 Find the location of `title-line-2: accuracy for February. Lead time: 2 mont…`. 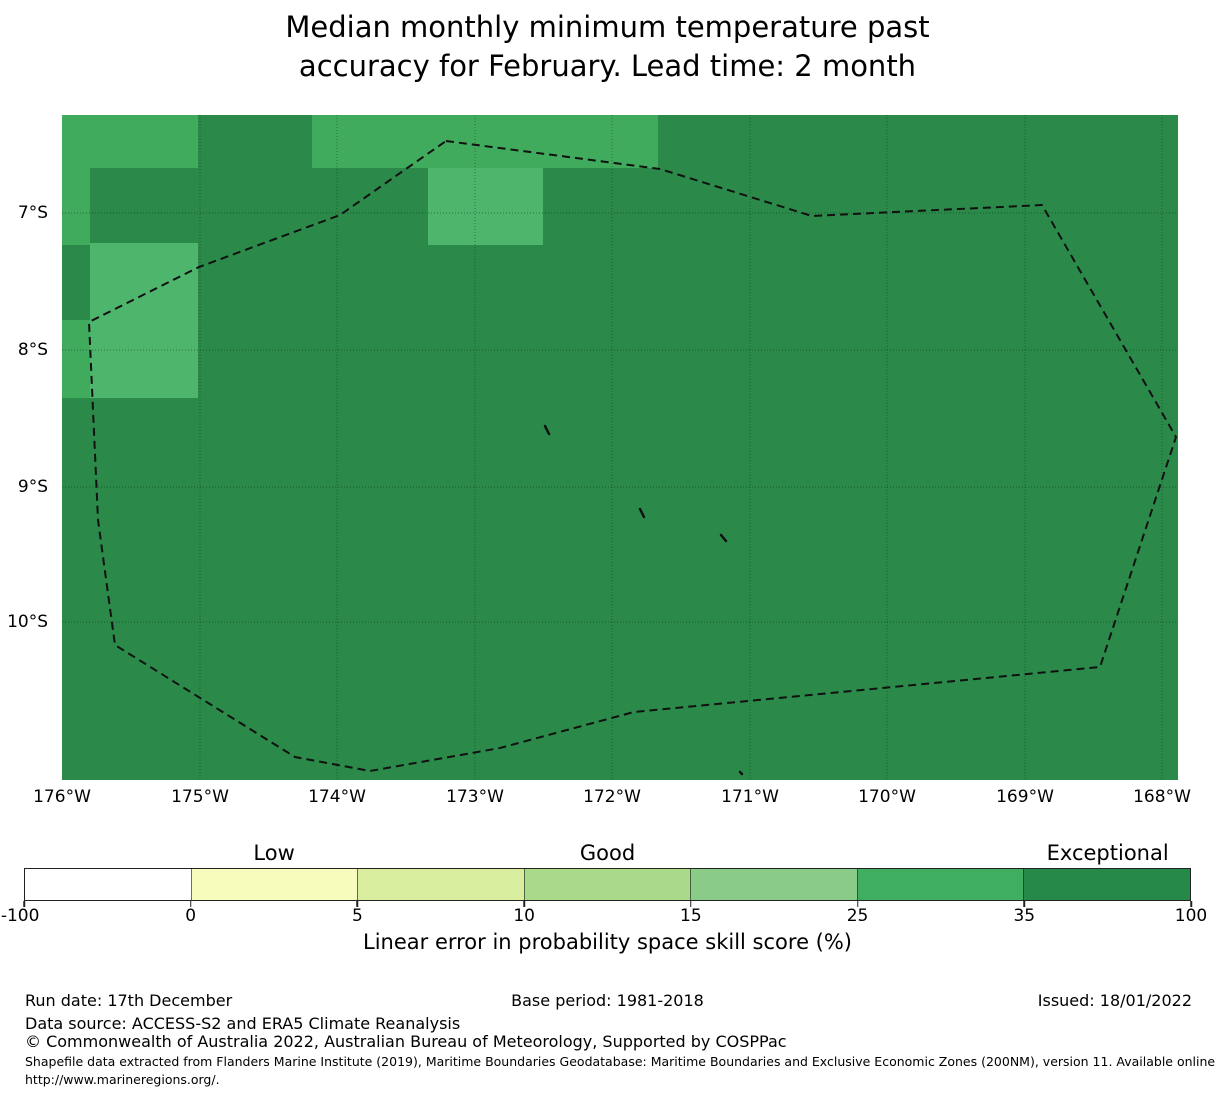

title-line-2: accuracy for February. Lead time: 2 mont… is located at coordinates (607, 66).